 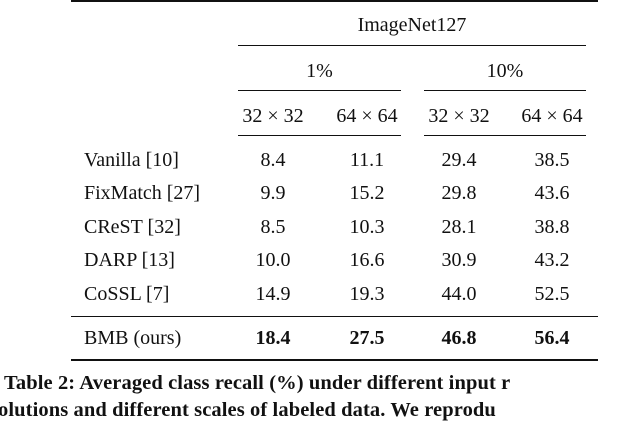 I want to click on table-cell-best: 27.5, so click(x=367, y=338).